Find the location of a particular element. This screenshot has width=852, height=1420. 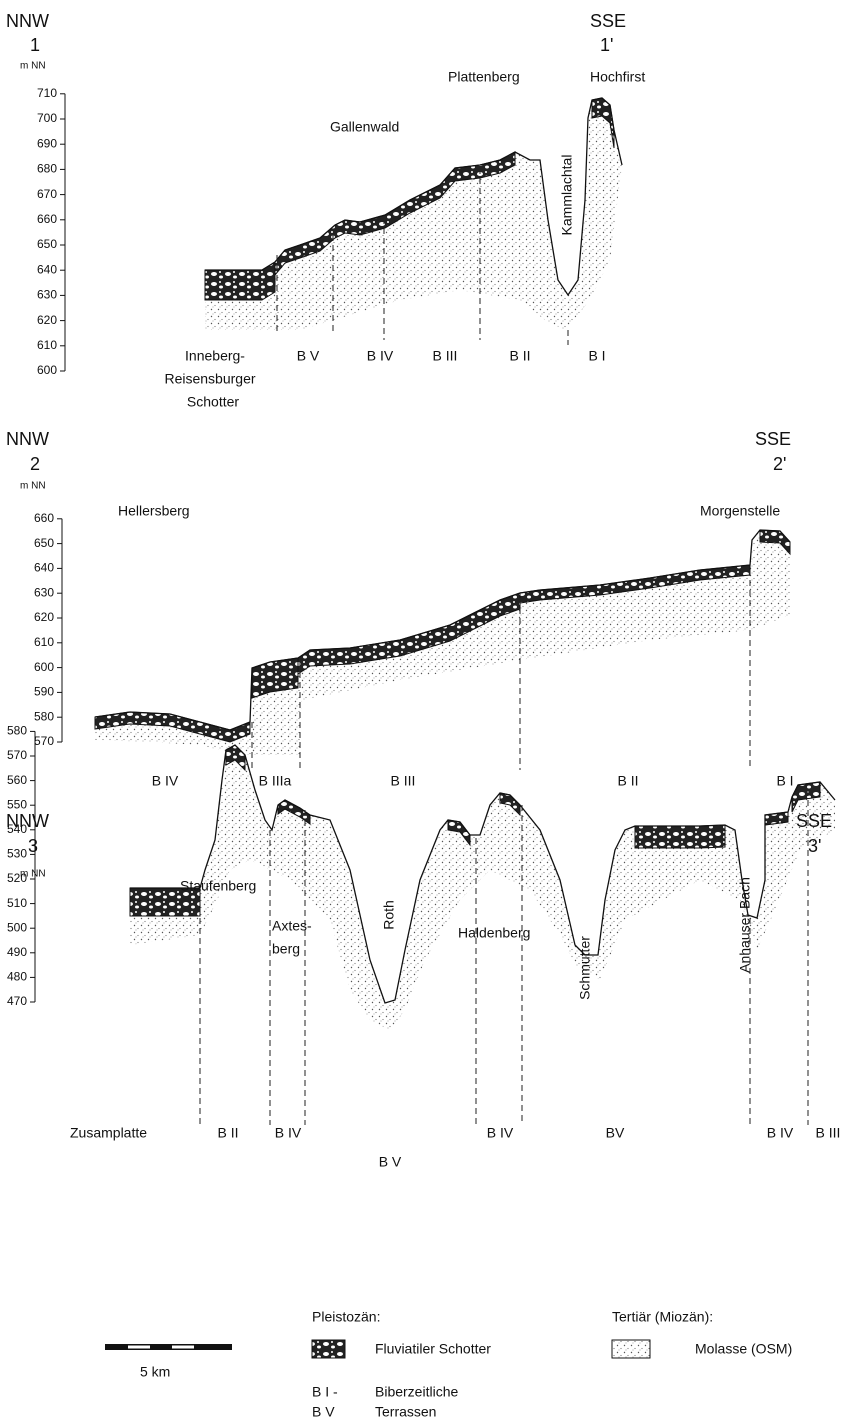

place: Roth is located at coordinates (389, 915).